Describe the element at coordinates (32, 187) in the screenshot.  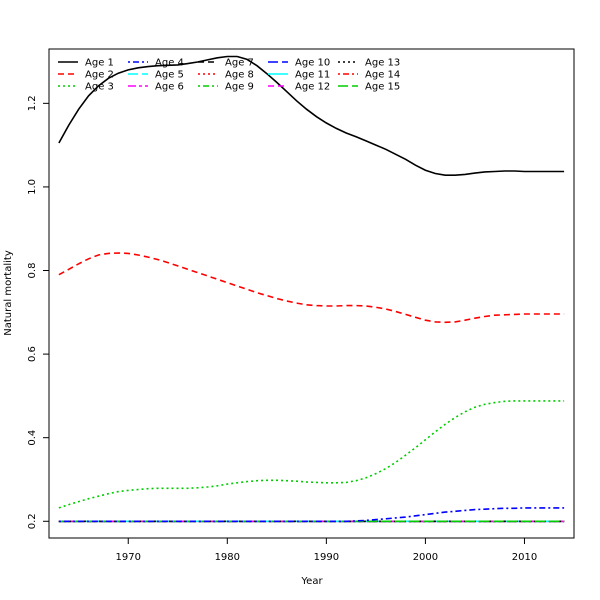
I see `y-tick-label: 1.0` at that location.